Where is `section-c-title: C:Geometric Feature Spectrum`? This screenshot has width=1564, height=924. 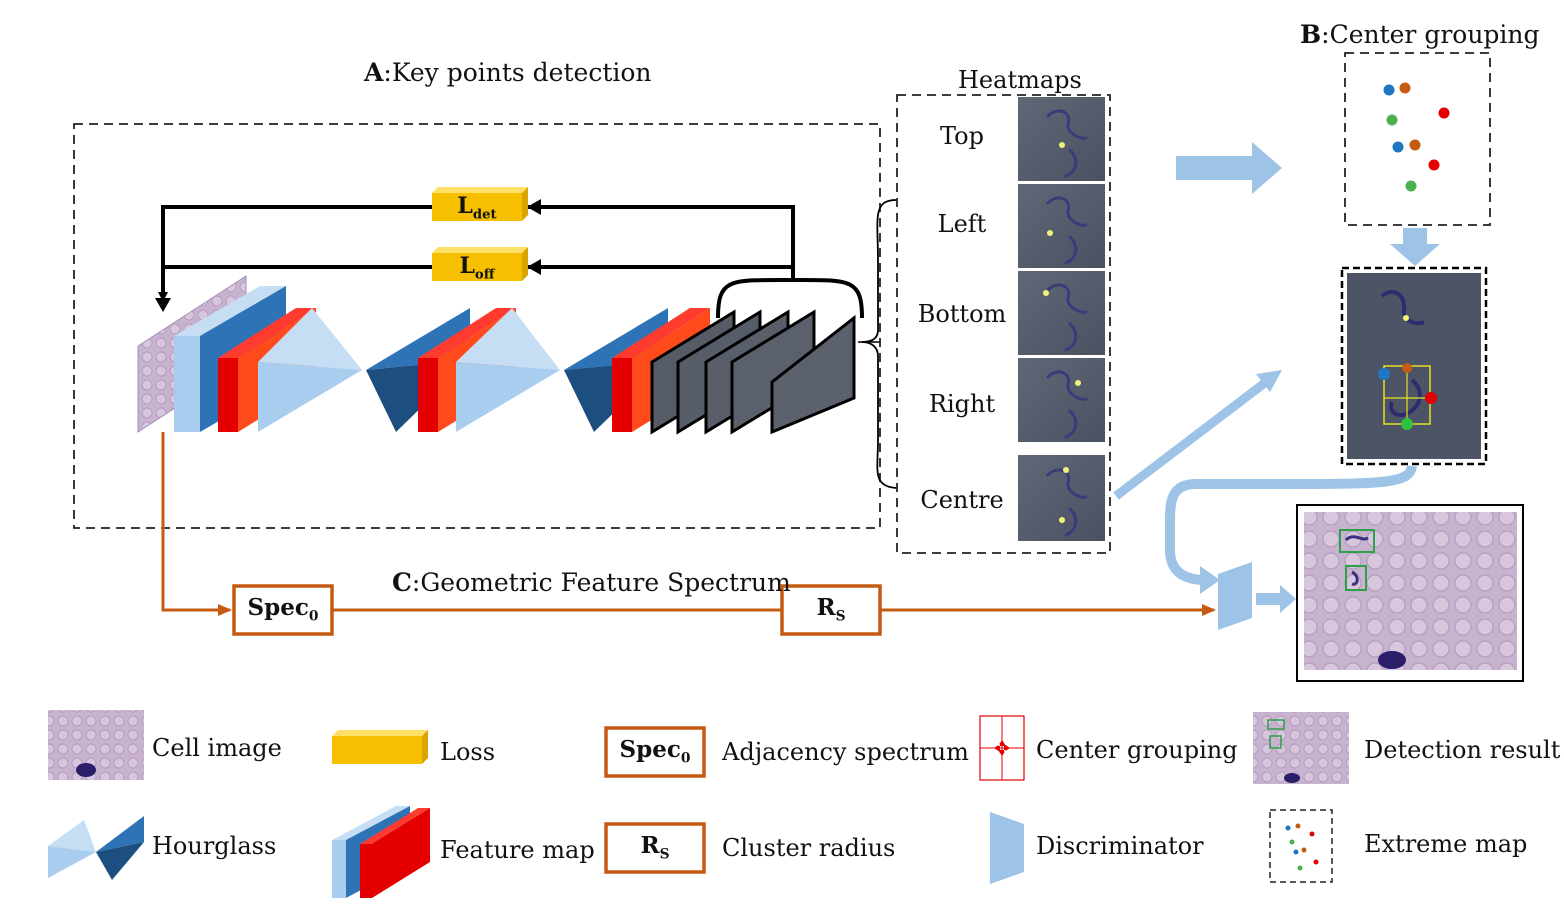
section-c-title: C:Geometric Feature Spectrum is located at coordinates (591, 582).